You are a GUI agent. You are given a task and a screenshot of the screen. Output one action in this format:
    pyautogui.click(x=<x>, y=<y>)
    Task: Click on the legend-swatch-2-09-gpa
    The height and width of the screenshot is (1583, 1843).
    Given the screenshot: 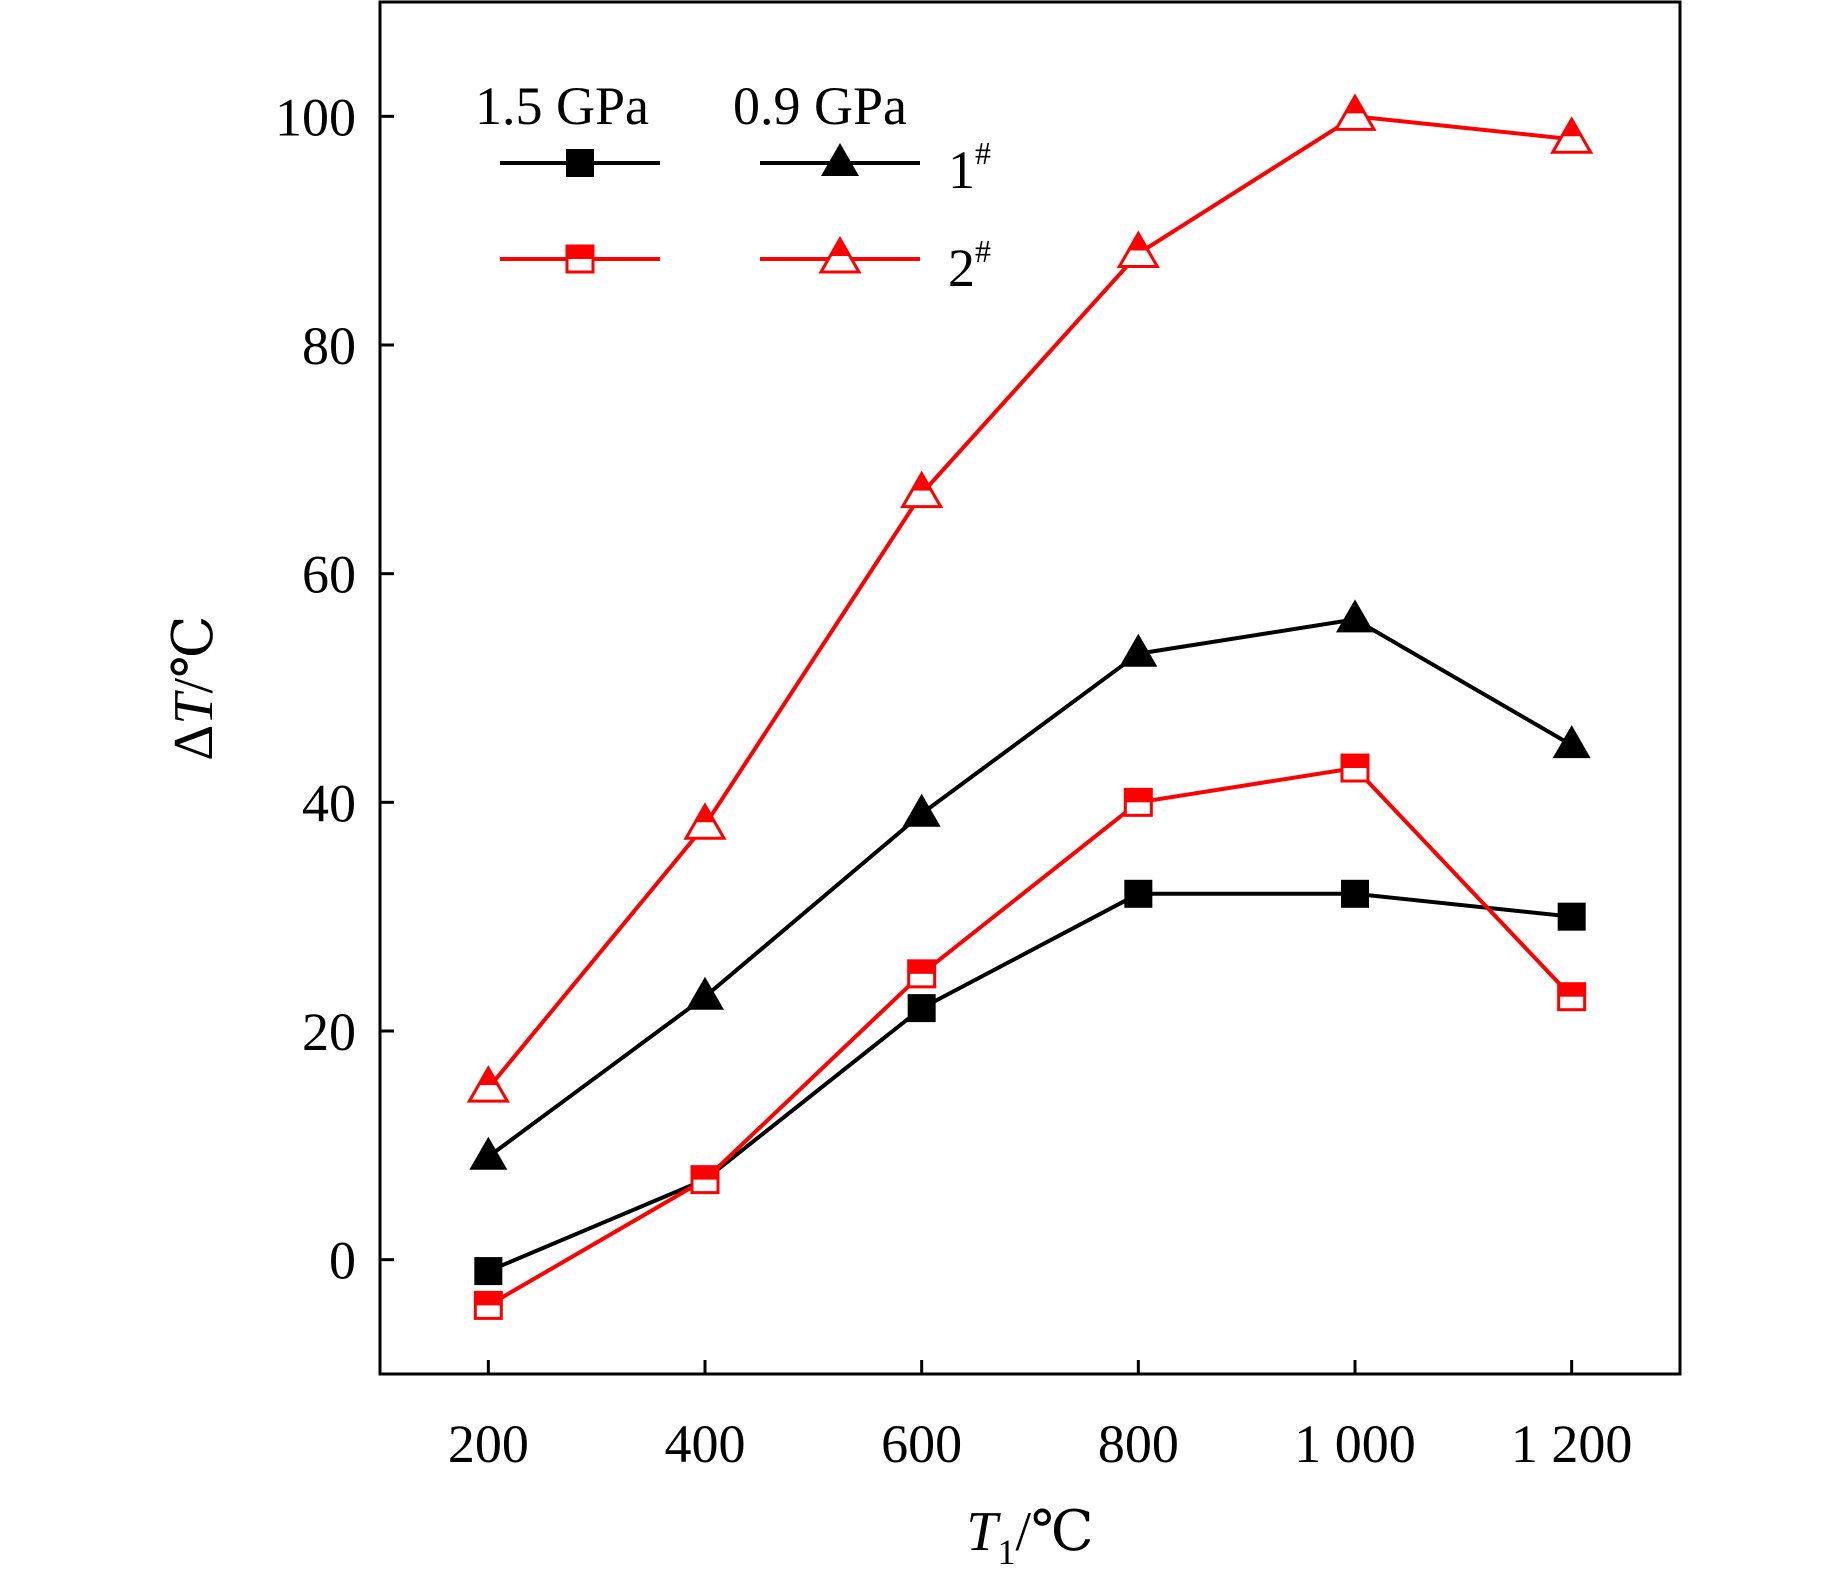 What is the action you would take?
    pyautogui.click(x=840, y=254)
    